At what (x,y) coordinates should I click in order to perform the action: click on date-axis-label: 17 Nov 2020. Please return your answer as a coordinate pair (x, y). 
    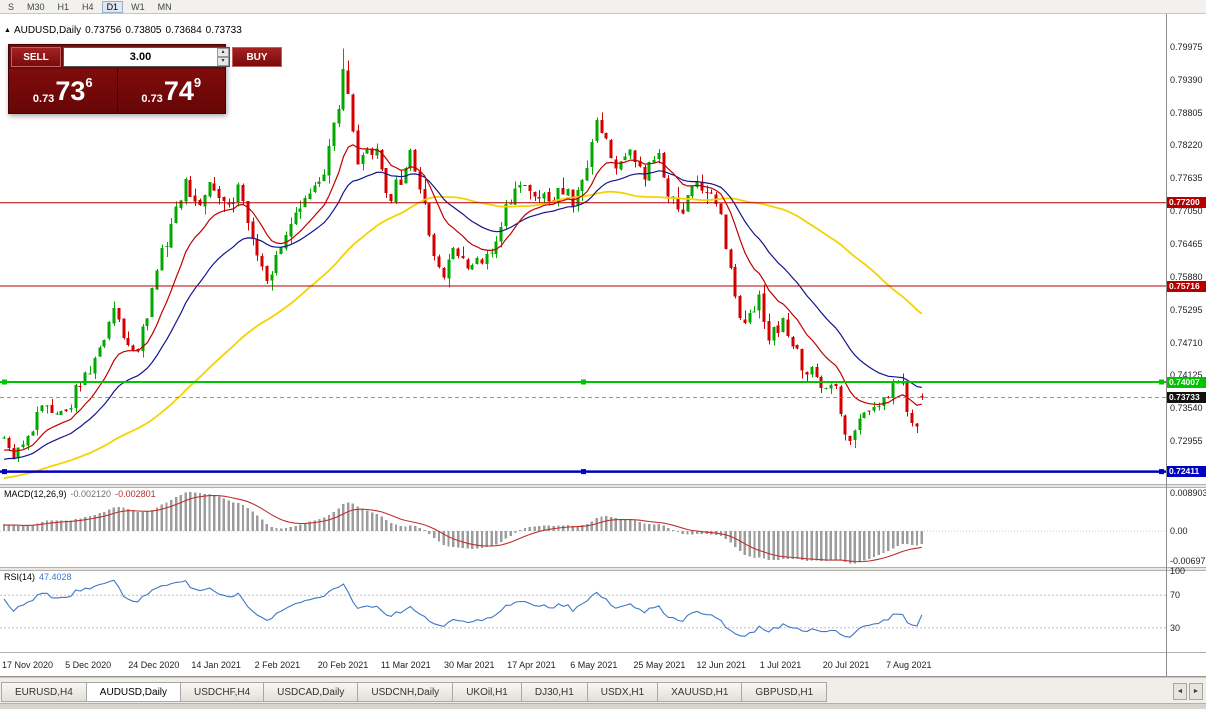
    Looking at the image, I should click on (28, 665).